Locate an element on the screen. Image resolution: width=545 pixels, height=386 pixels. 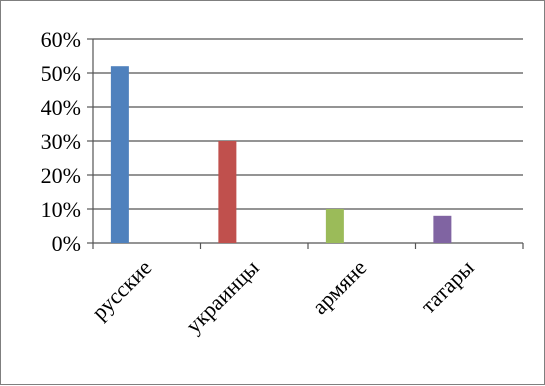
y-tick-labels: 0% 10% 20% 30% 40% 50% 60% is located at coordinates (61, 141).